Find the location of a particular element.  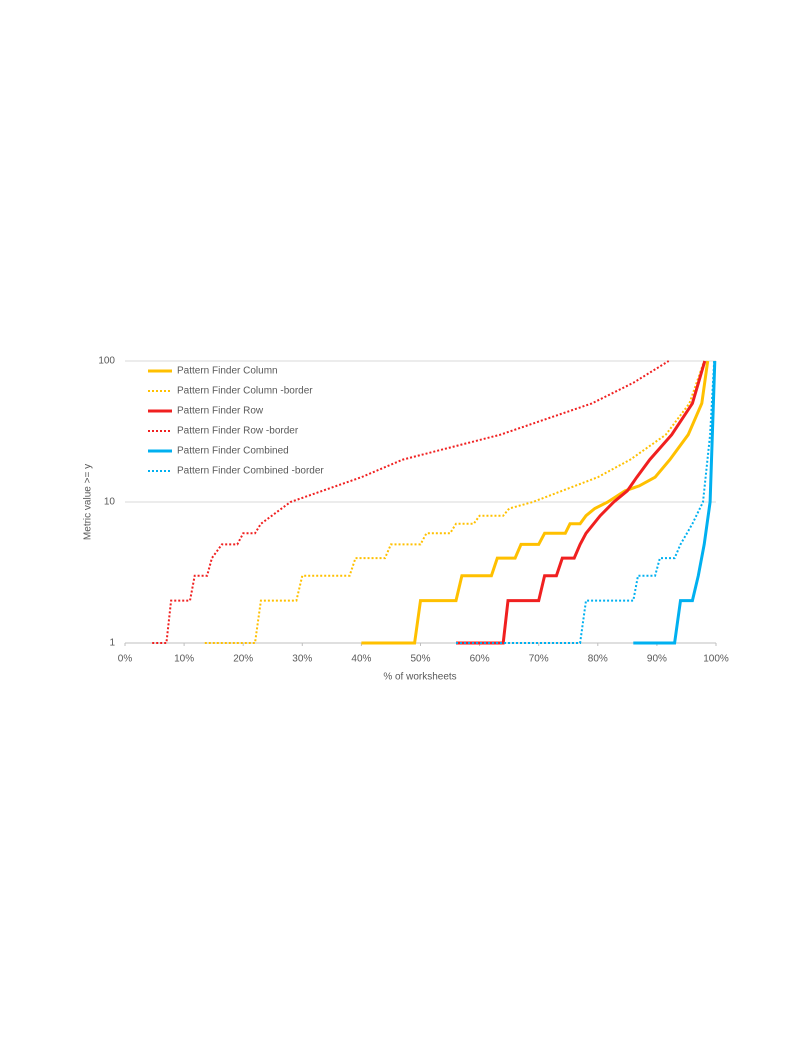

x-tick-label: 80% is located at coordinates (598, 659).